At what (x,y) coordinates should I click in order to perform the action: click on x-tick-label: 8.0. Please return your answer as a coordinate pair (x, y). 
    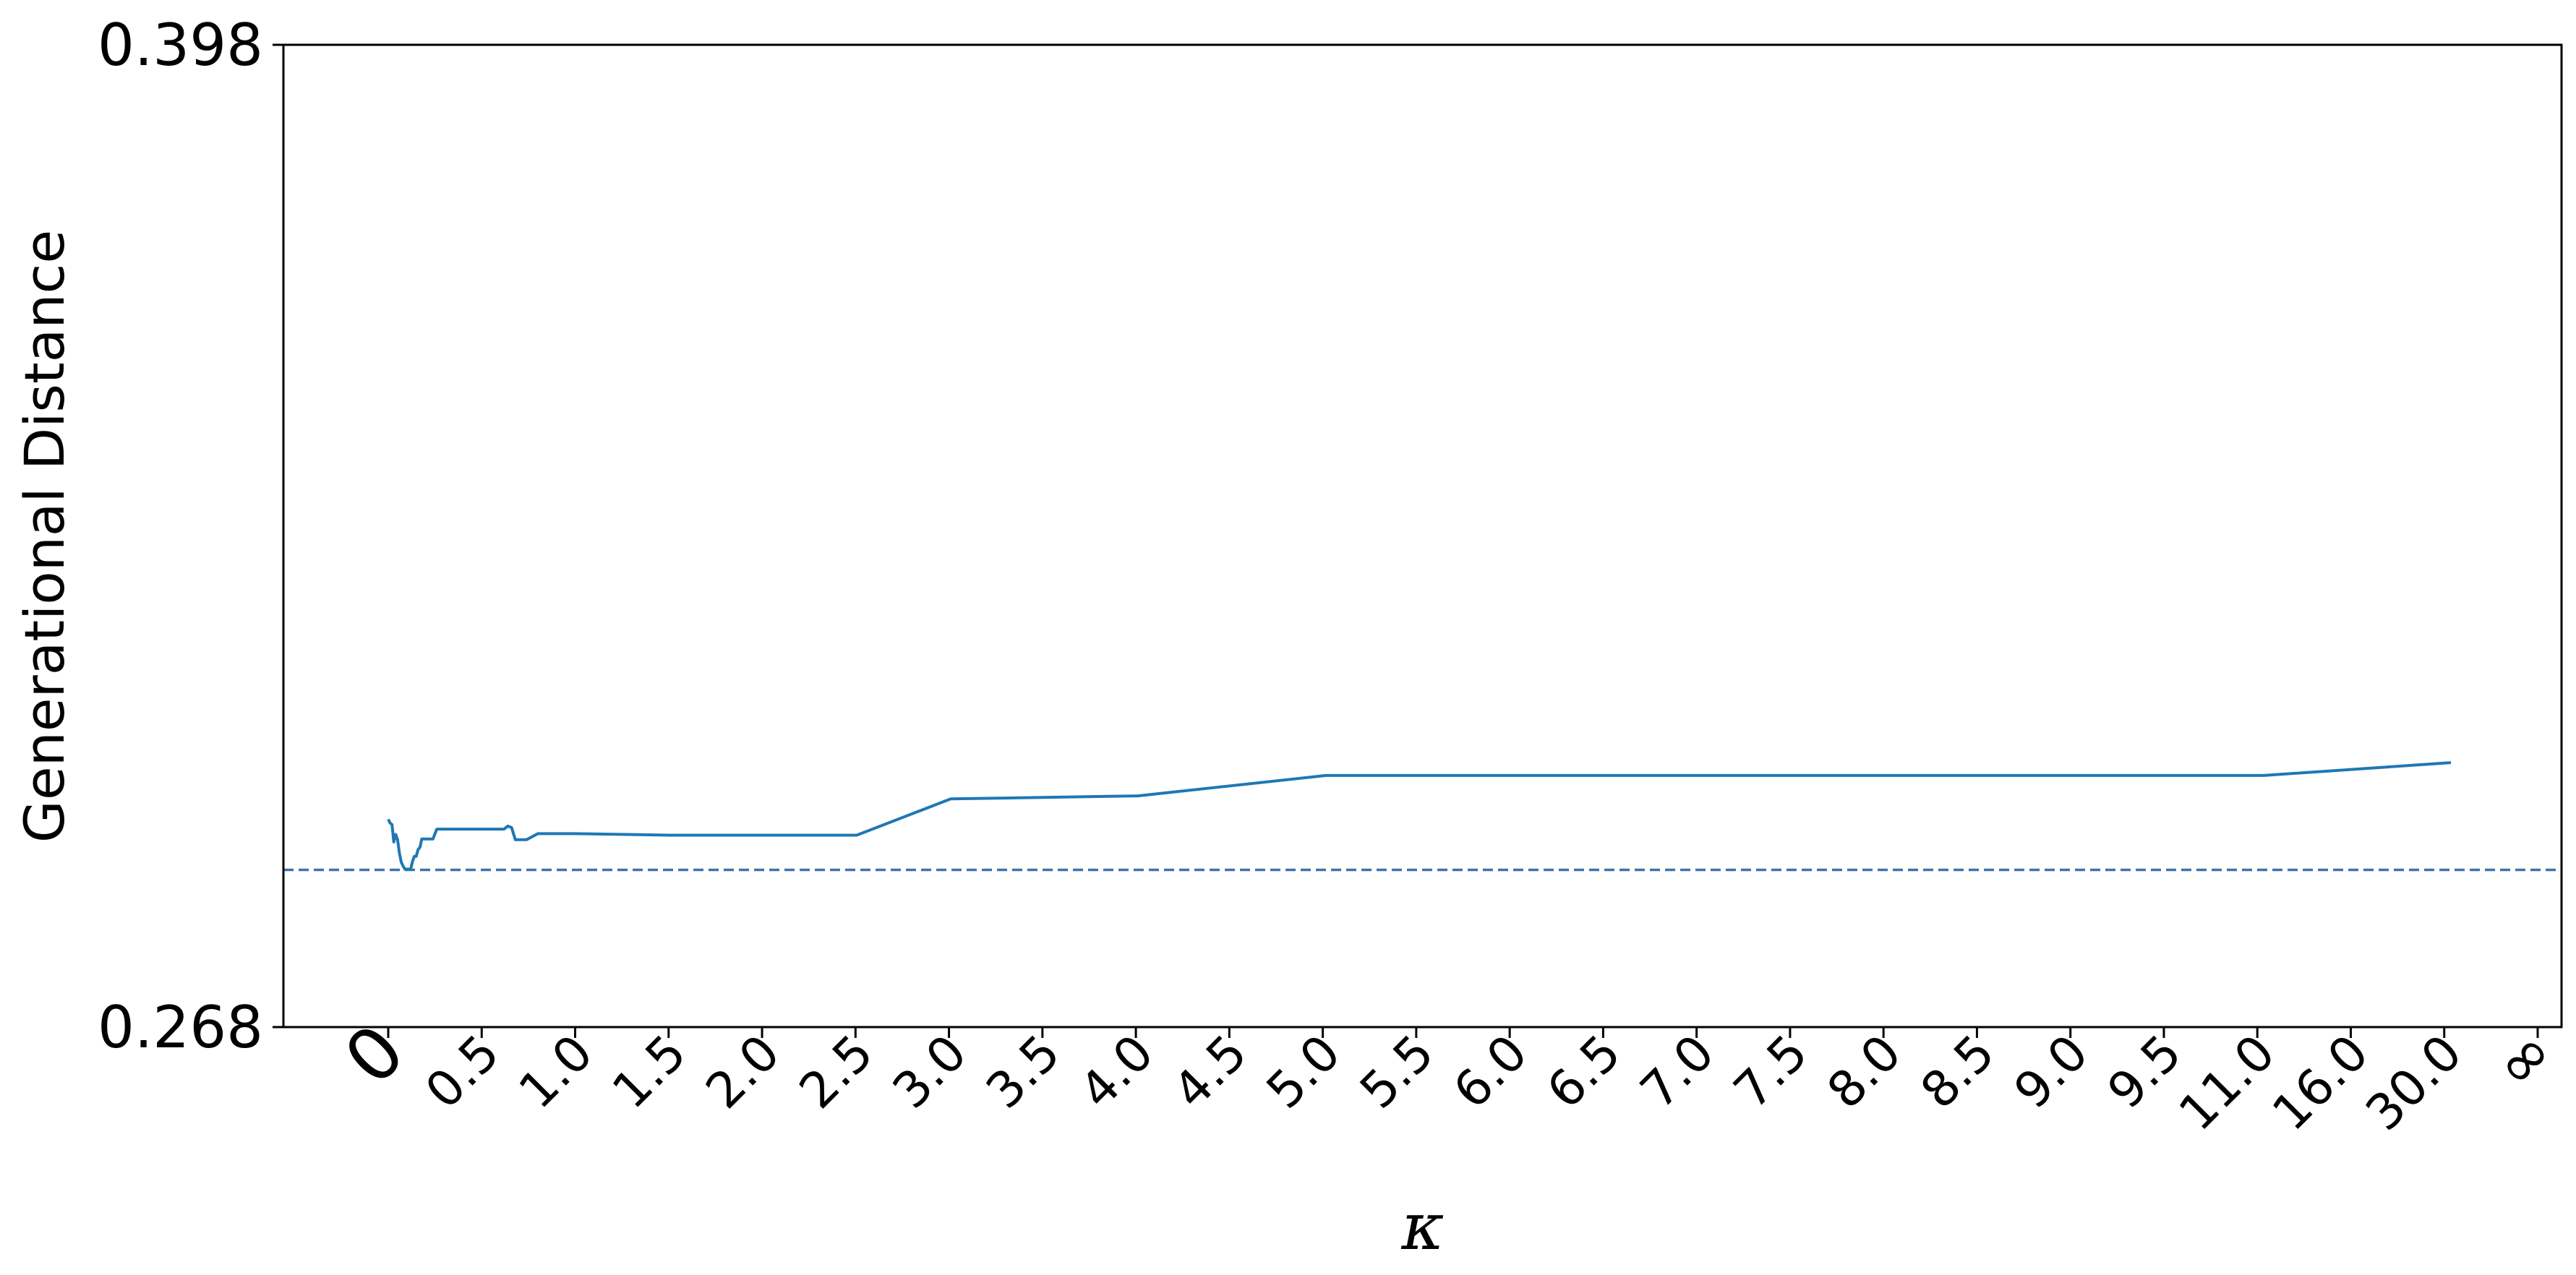
    Looking at the image, I should click on (1864, 1072).